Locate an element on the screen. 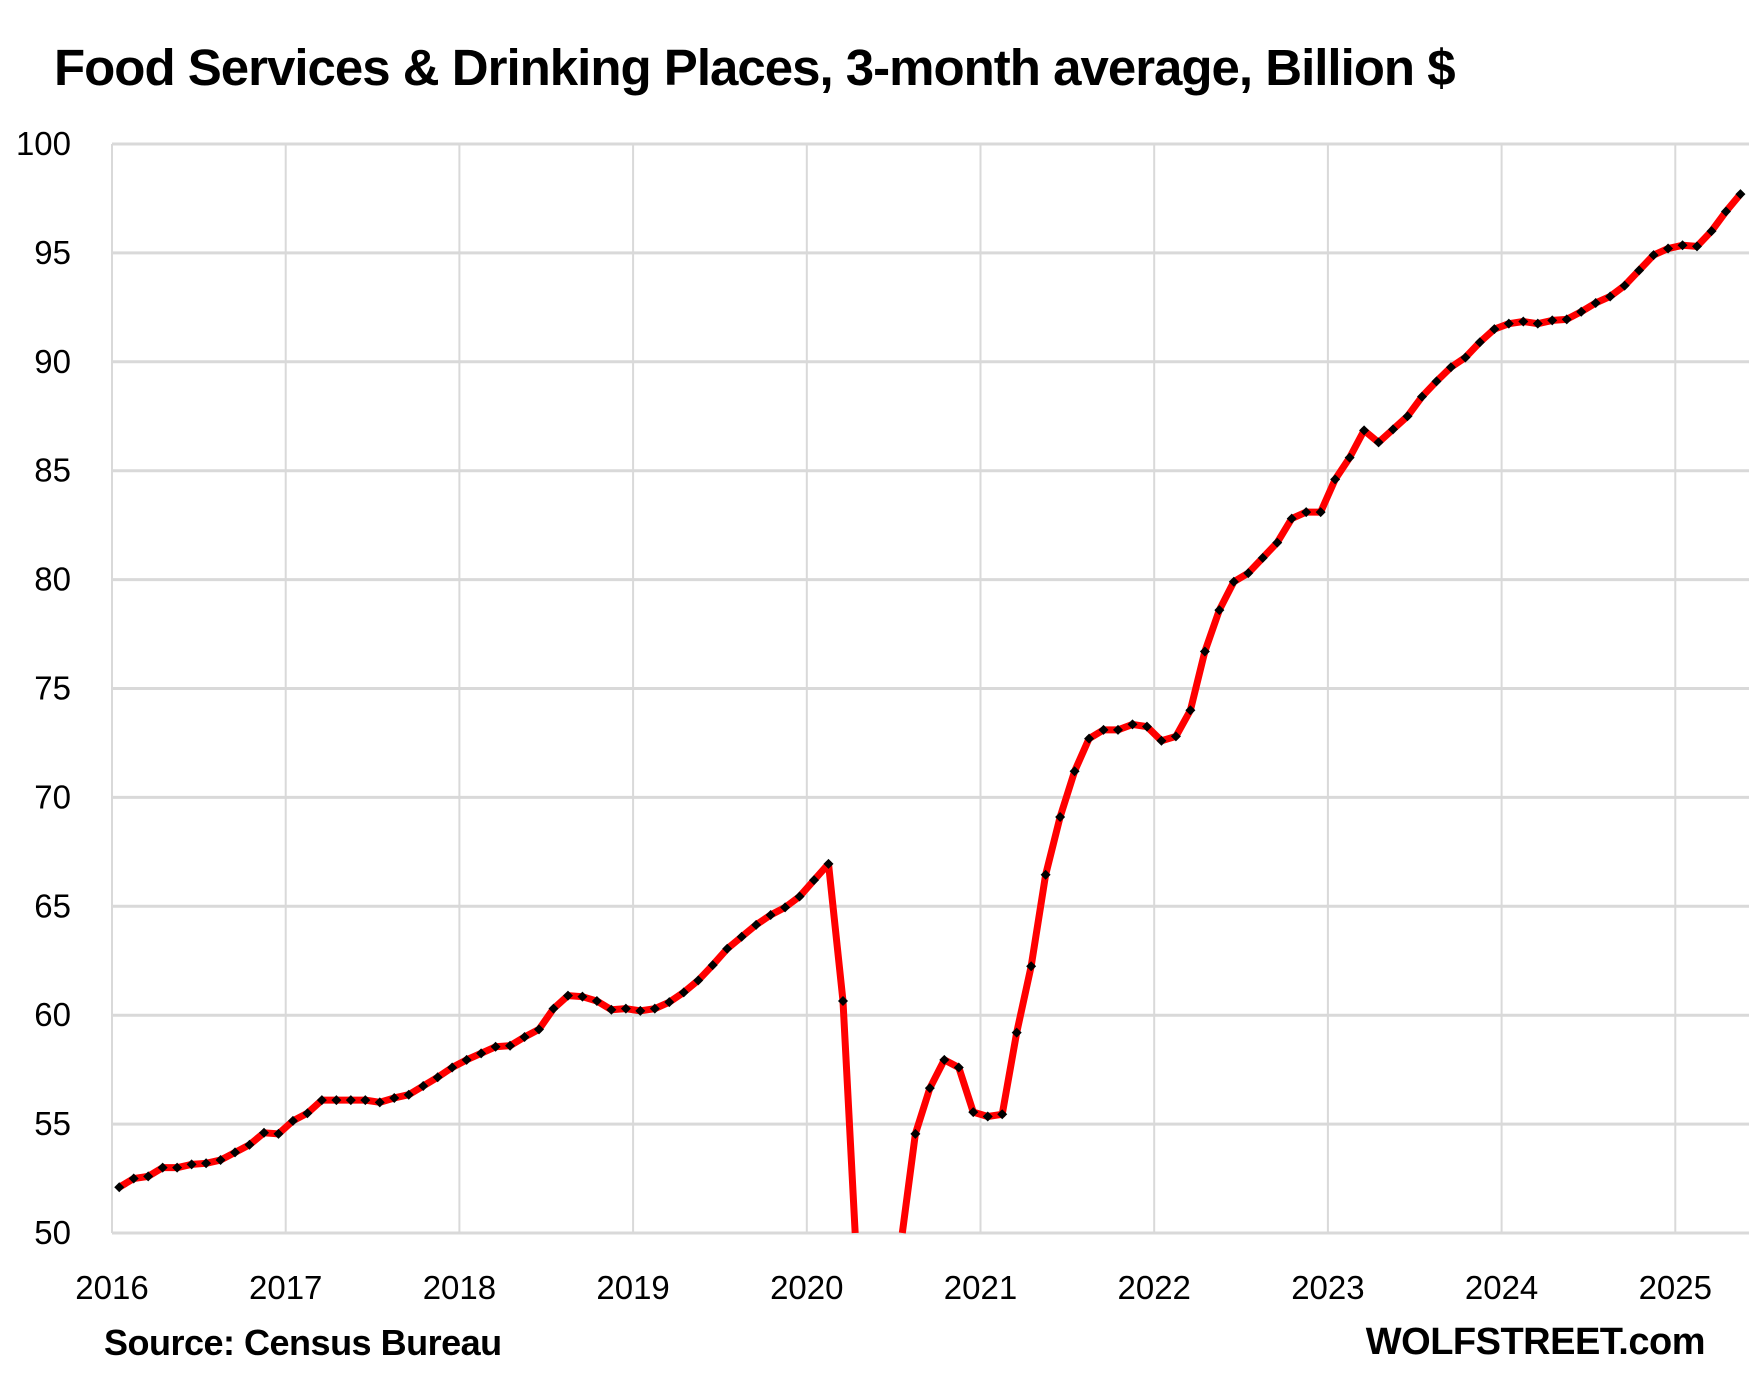 This screenshot has height=1386, width=1761. x-tick-label: 2017 is located at coordinates (285, 1287).